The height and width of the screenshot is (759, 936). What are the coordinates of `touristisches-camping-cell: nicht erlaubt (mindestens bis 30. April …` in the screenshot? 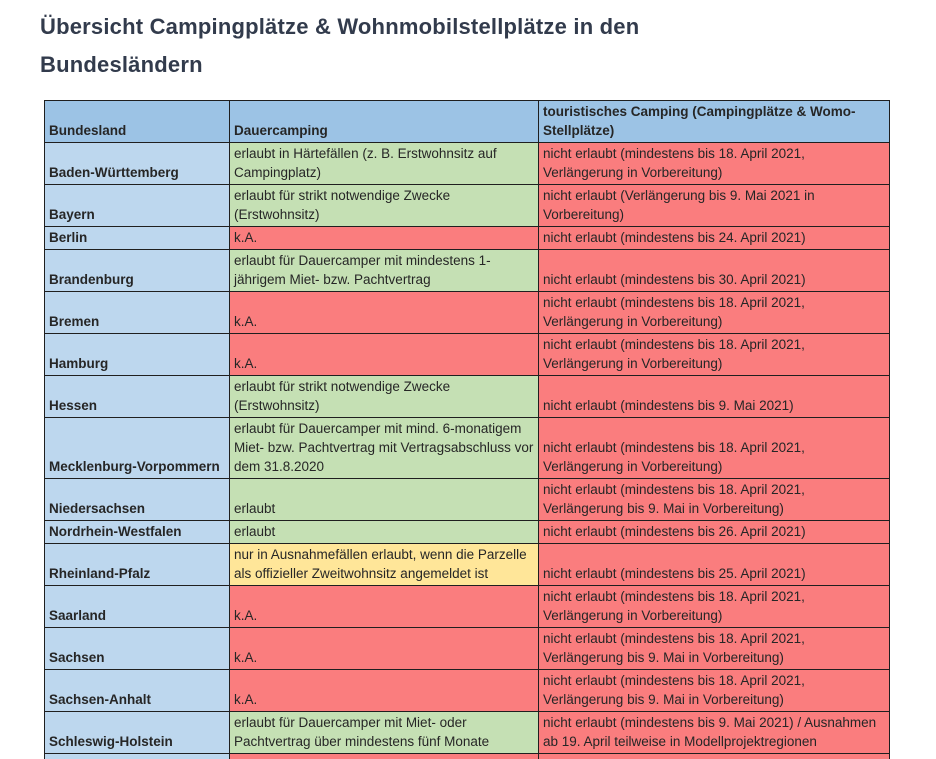 It's located at (714, 270).